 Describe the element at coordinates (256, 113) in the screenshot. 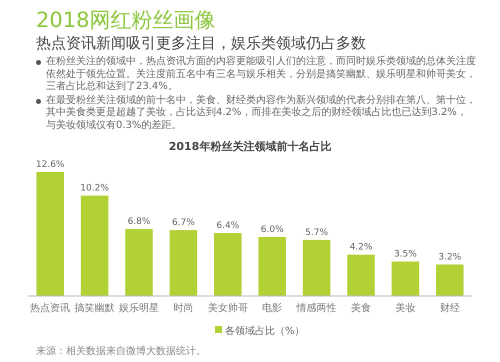

I see `text: 在最受粉丝关注领域的前十名中，美食、财经类内容作为新兴领域的代表分别排在第八、第十位，其中美食类更是超越了美妆，占比达到4.2%，而排在美妆之后的财经领域占比也已达到3.2%，与美妆领域仅有0.3%的差距。` at that location.